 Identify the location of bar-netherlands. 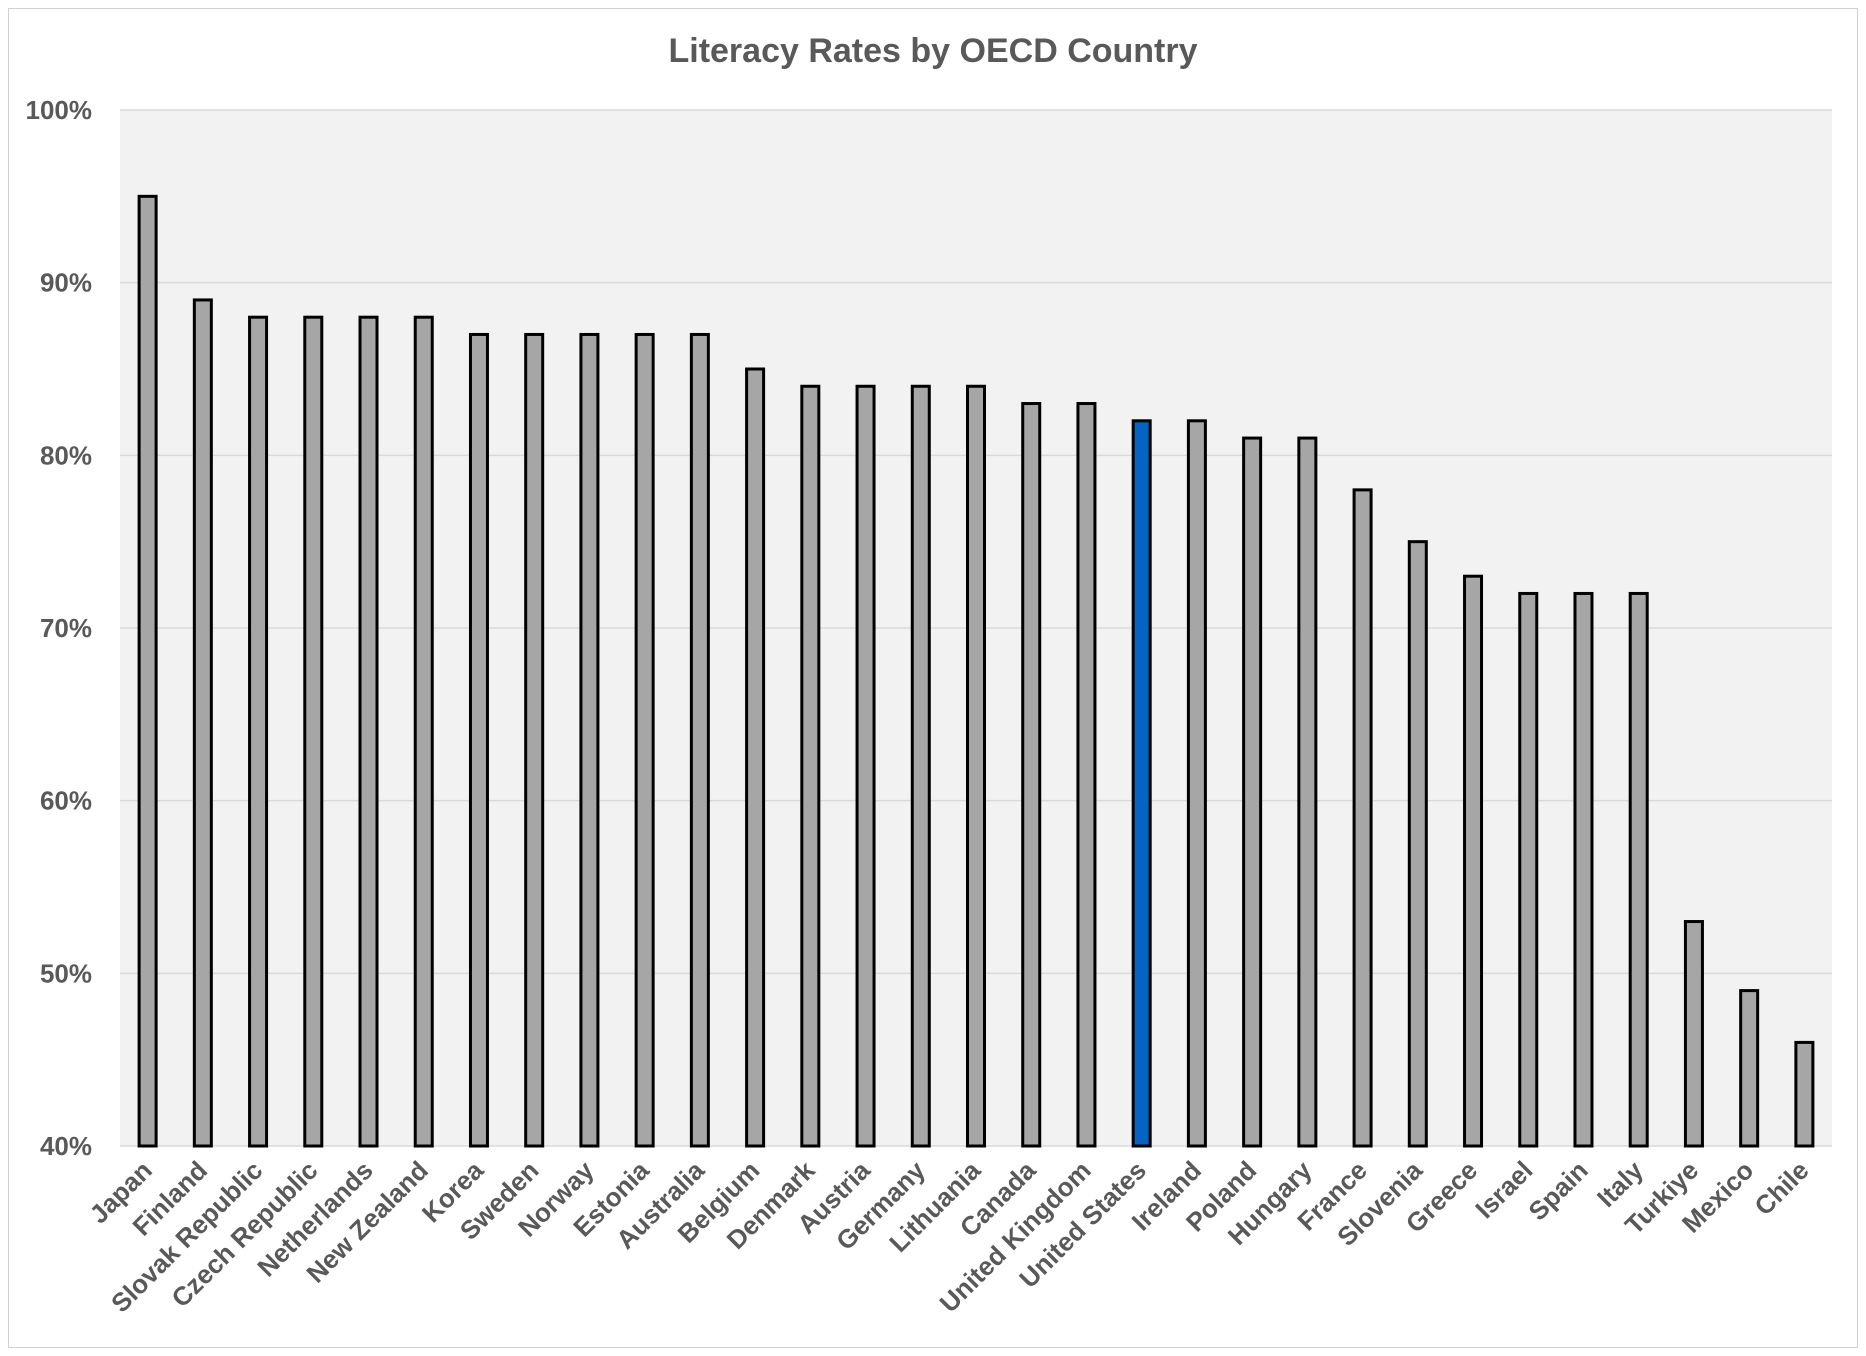
(368, 731).